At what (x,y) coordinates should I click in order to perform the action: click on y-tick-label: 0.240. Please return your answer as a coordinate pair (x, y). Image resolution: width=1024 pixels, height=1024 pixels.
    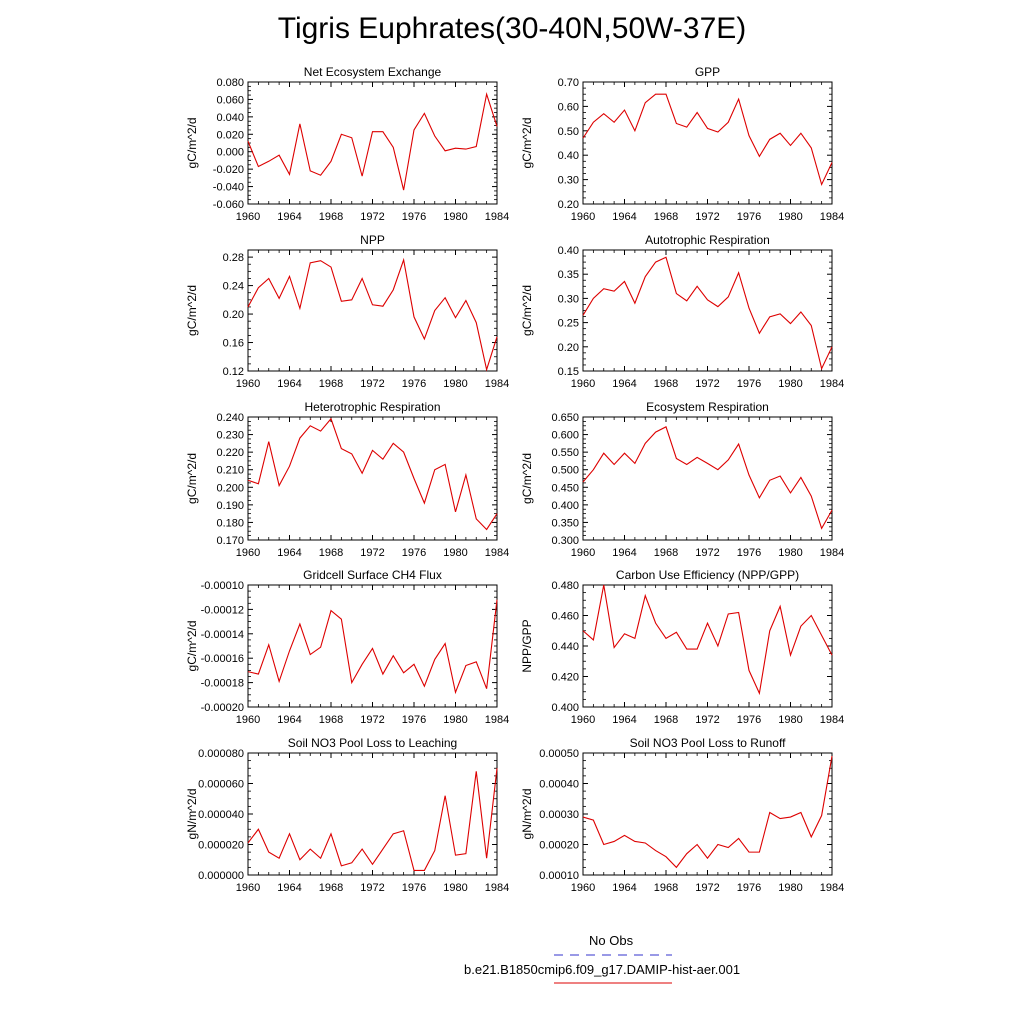
    Looking at the image, I should click on (230, 418).